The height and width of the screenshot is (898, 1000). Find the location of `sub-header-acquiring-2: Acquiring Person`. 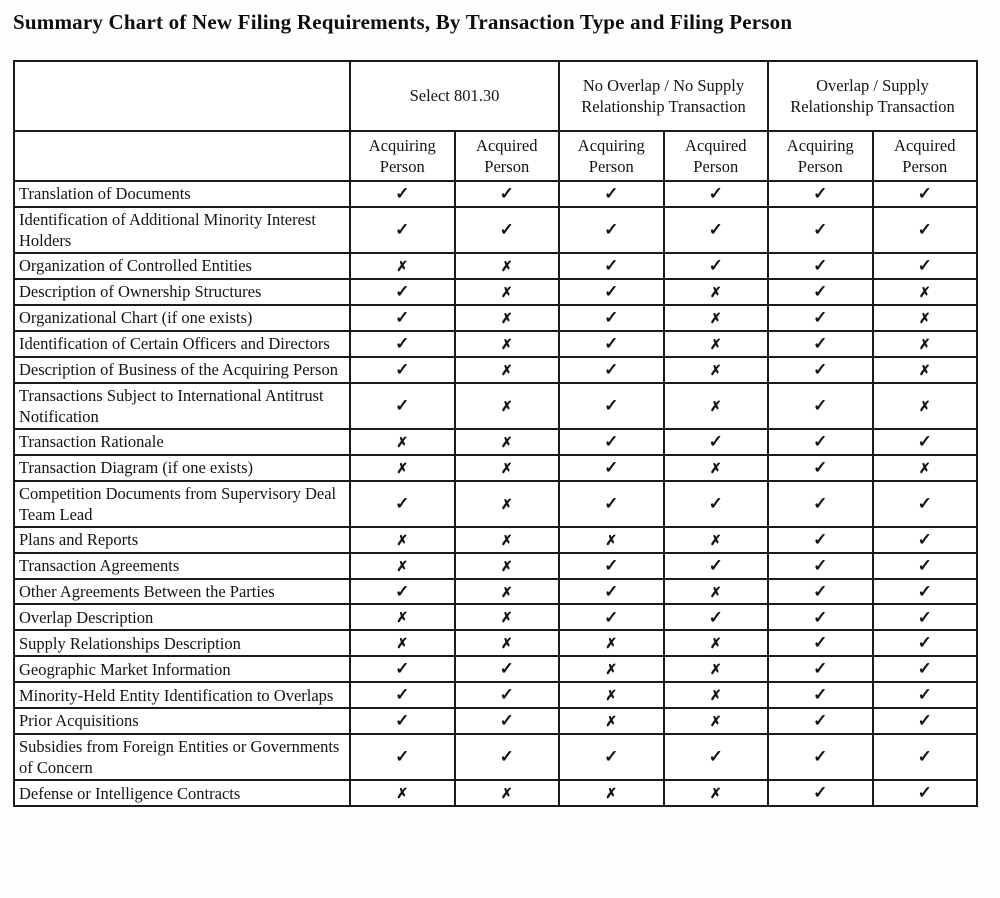

sub-header-acquiring-2: Acquiring Person is located at coordinates (611, 156).